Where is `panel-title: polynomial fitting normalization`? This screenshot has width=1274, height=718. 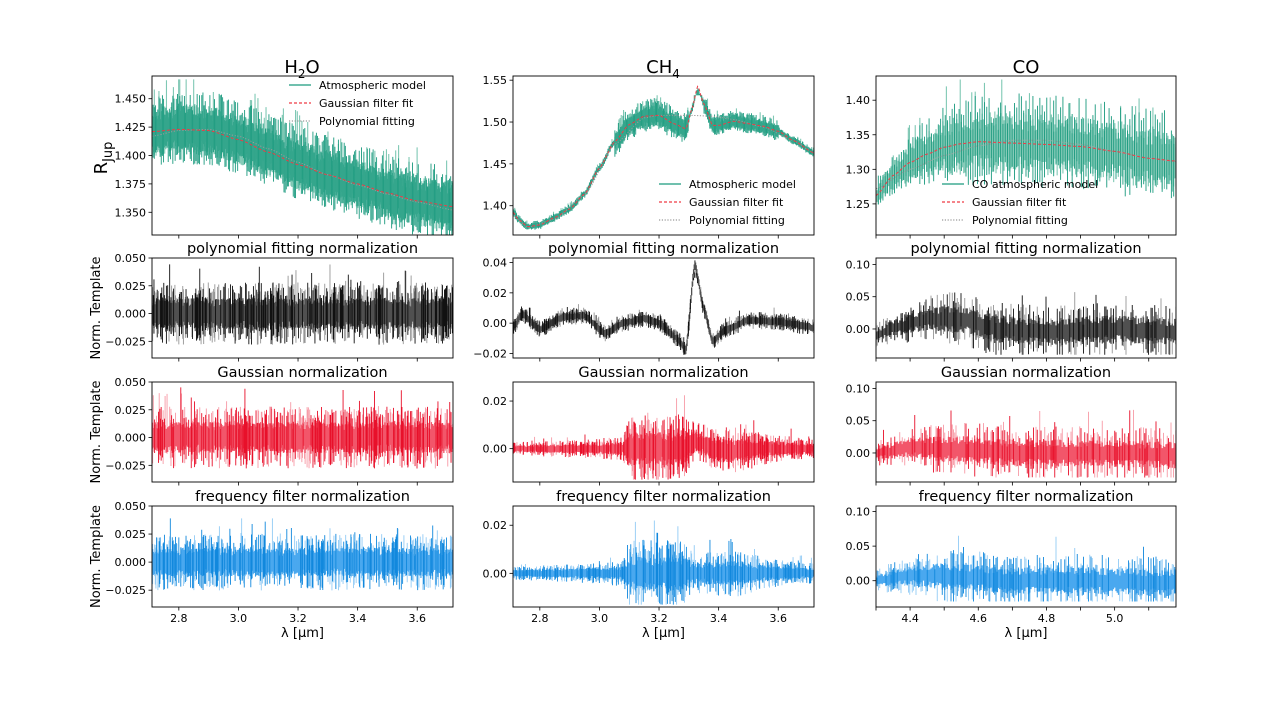
panel-title: polynomial fitting normalization is located at coordinates (302, 249).